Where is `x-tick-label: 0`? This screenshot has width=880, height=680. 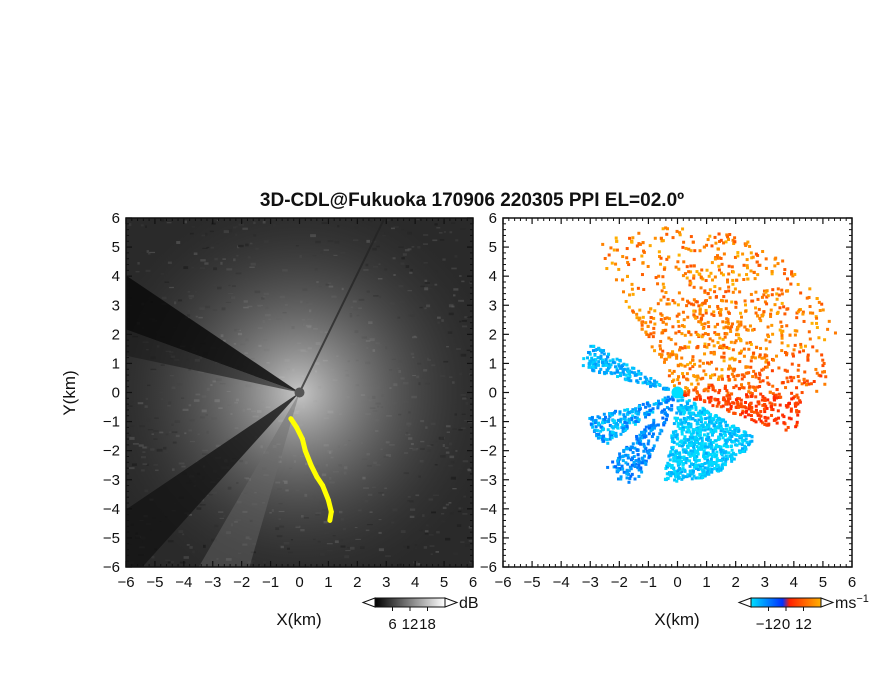 x-tick-label: 0 is located at coordinates (299, 582).